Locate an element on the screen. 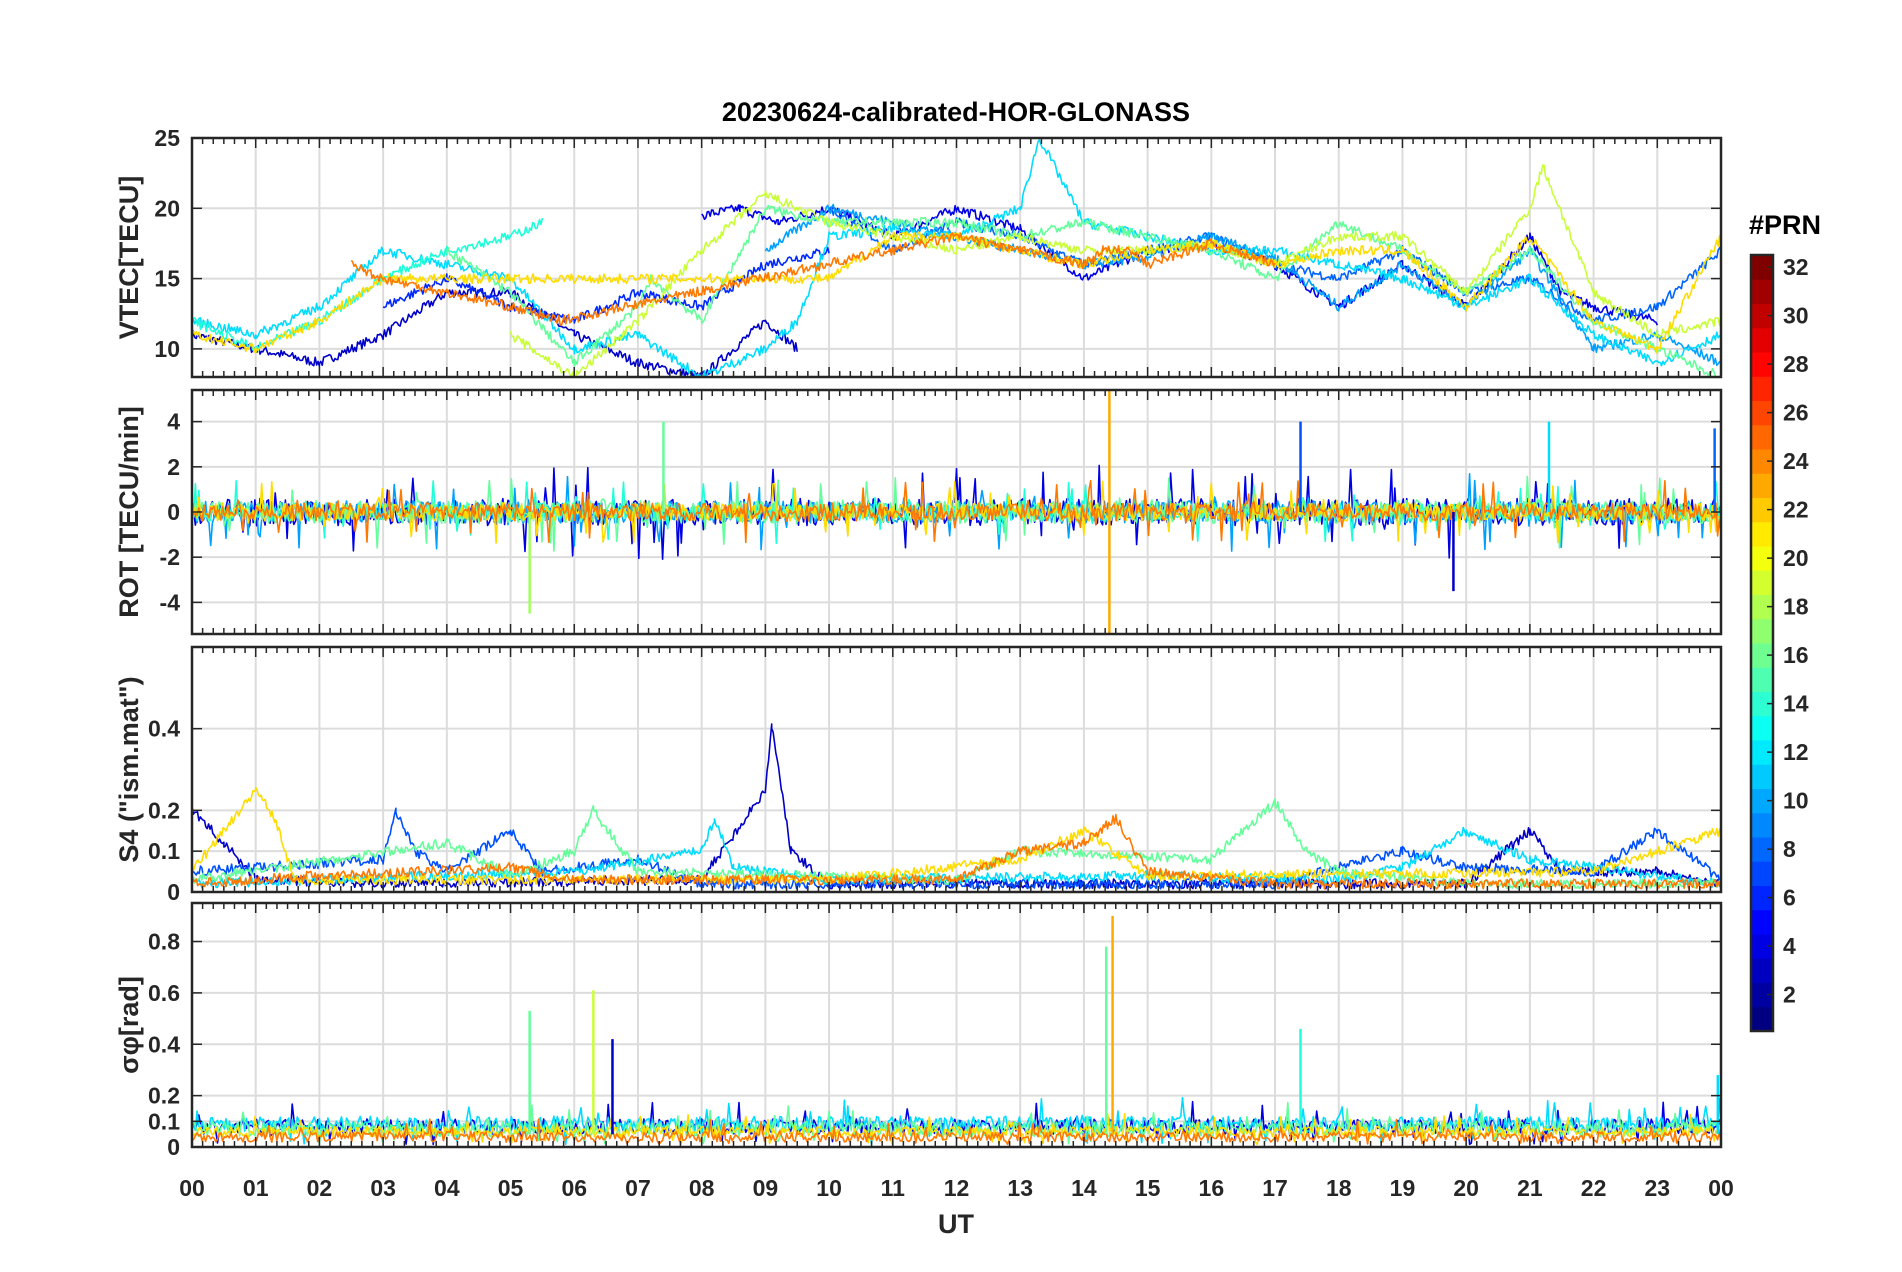 The width and height of the screenshot is (1902, 1272). x-tick-label: 00 is located at coordinates (1721, 1188).